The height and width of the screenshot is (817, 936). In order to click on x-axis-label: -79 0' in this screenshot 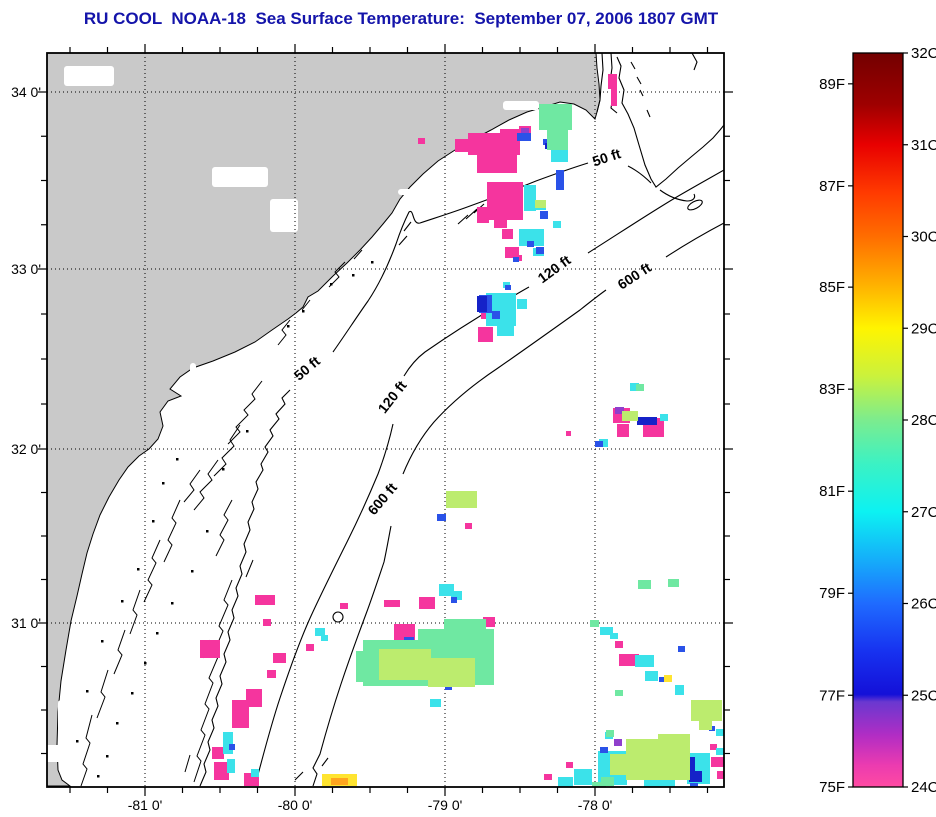, I will do `click(445, 805)`.